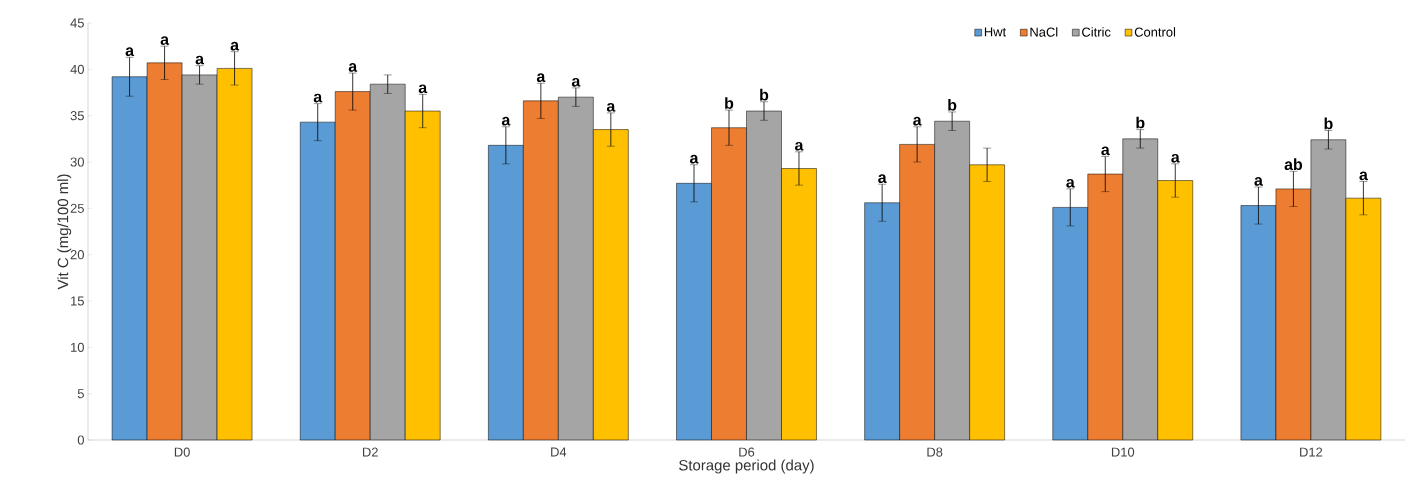 This screenshot has height=501, width=1411. Describe the element at coordinates (1311, 452) in the screenshot. I see `x-tick-label: D12` at that location.